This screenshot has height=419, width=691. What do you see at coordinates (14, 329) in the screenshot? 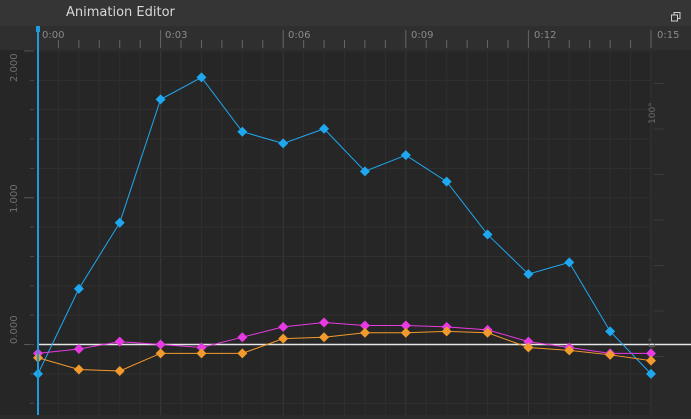
I see `left-axis-label-0: 0.000` at bounding box center [14, 329].